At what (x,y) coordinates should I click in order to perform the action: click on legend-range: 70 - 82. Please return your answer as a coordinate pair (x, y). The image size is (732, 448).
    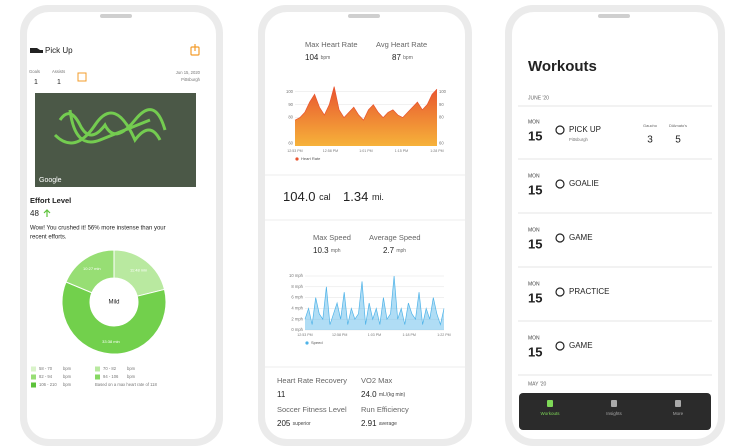
    Looking at the image, I should click on (110, 368).